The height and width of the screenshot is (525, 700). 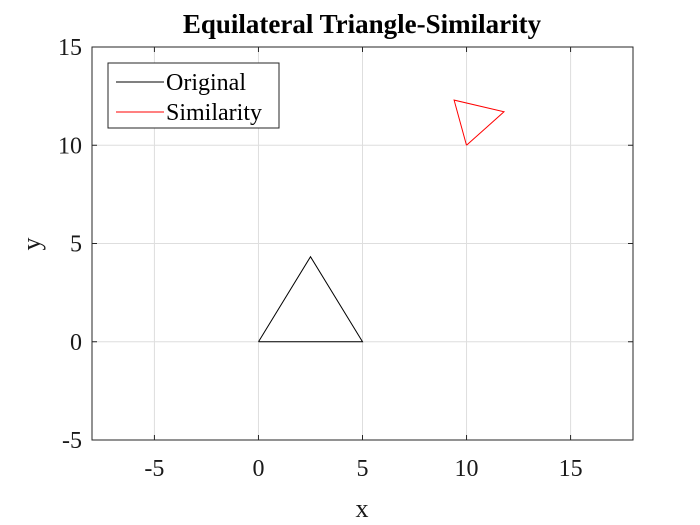 What do you see at coordinates (206, 83) in the screenshot?
I see `legend-label-0: Original` at bounding box center [206, 83].